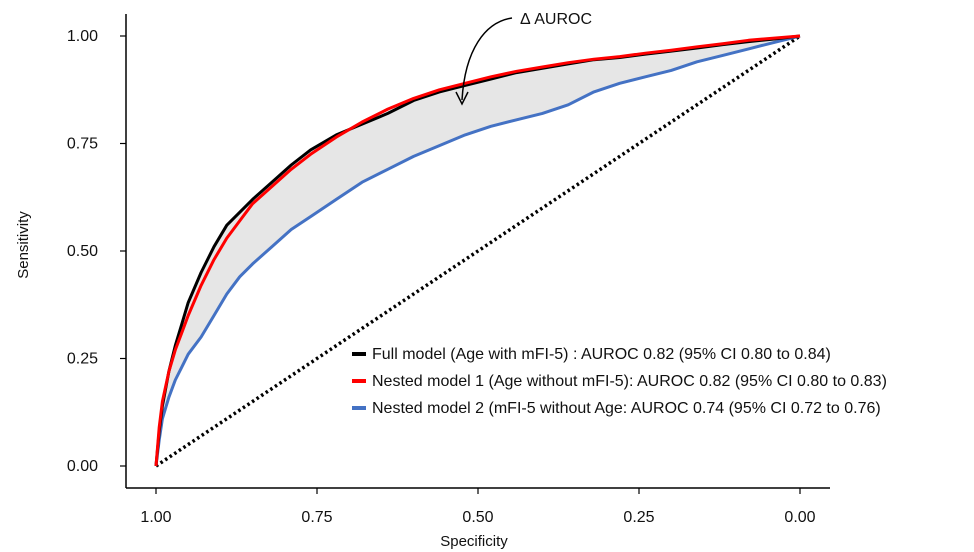  What do you see at coordinates (478, 507) in the screenshot?
I see `x-tick-labels: 1.00 0.75 0.50 0.25 0.00` at bounding box center [478, 507].